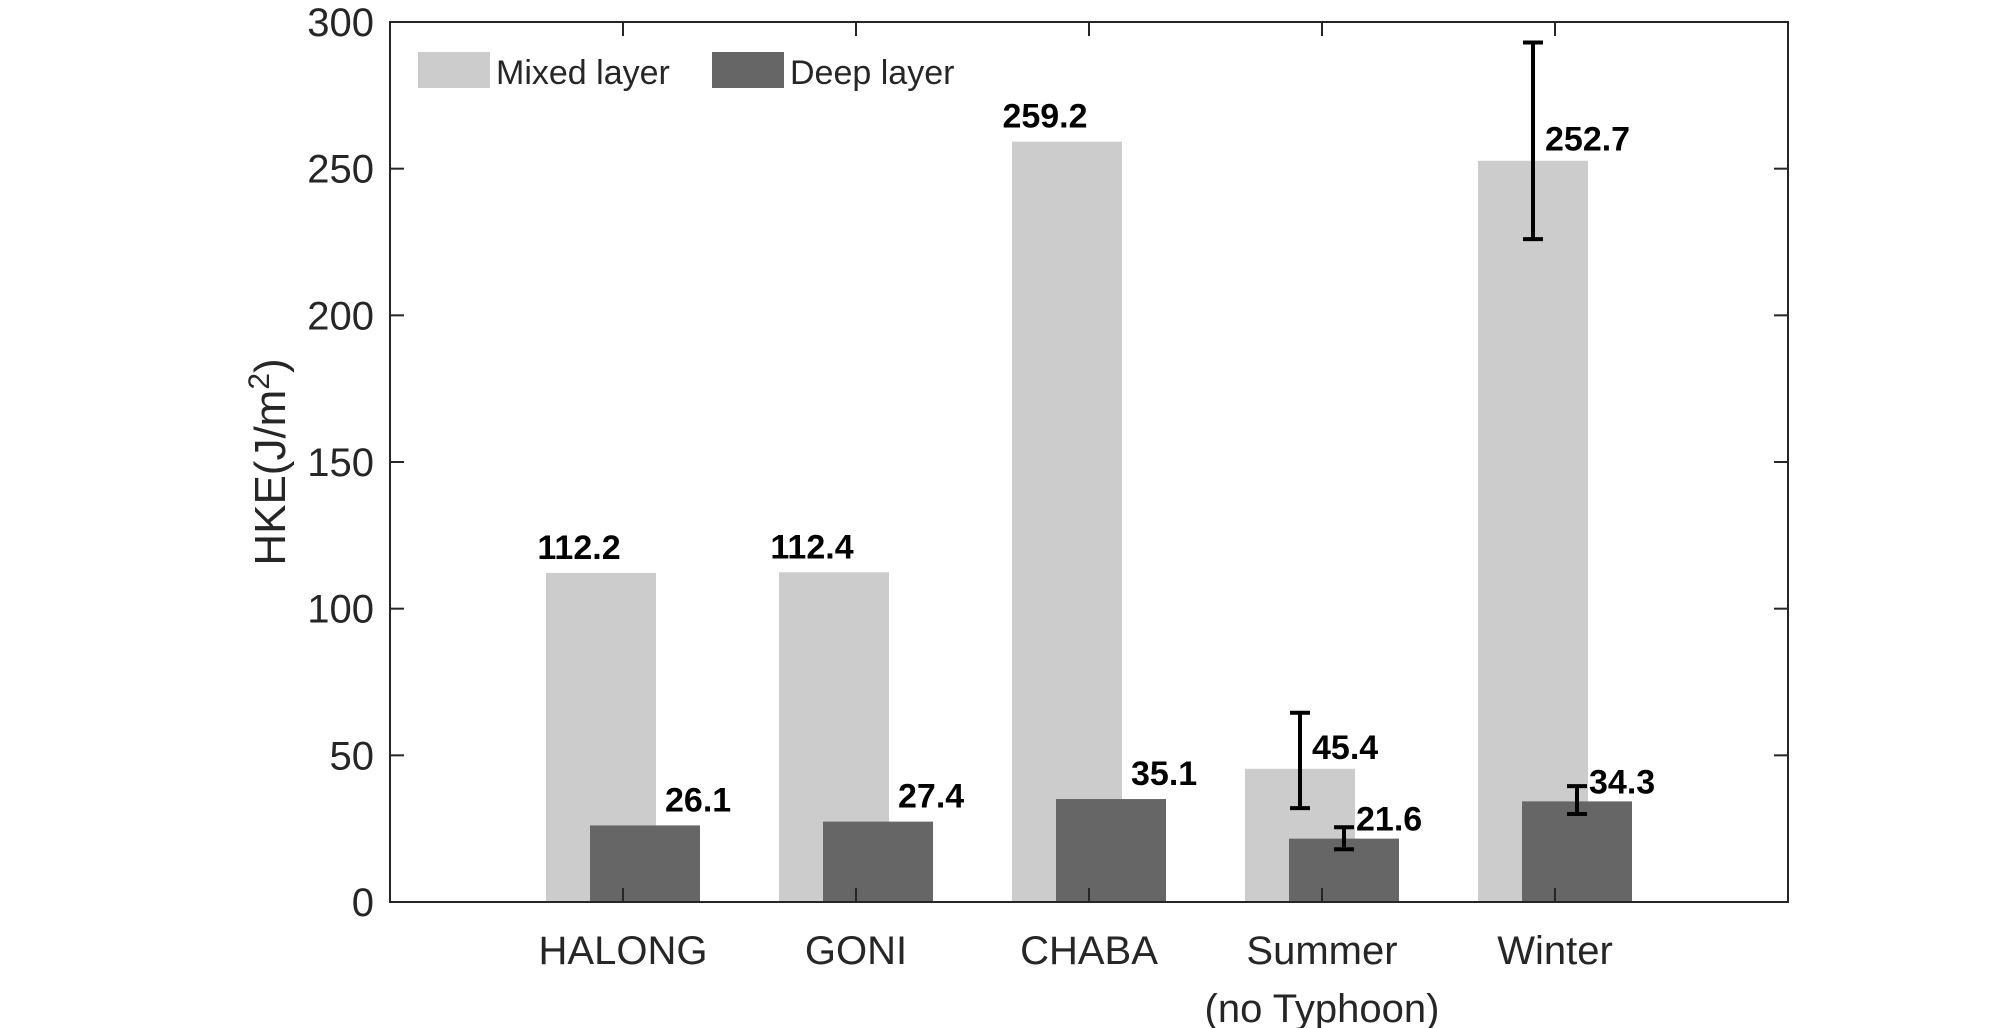 The image size is (2008, 1028). Describe the element at coordinates (1044, 117) in the screenshot. I see `mixed-layer-value-label: 259.2` at that location.